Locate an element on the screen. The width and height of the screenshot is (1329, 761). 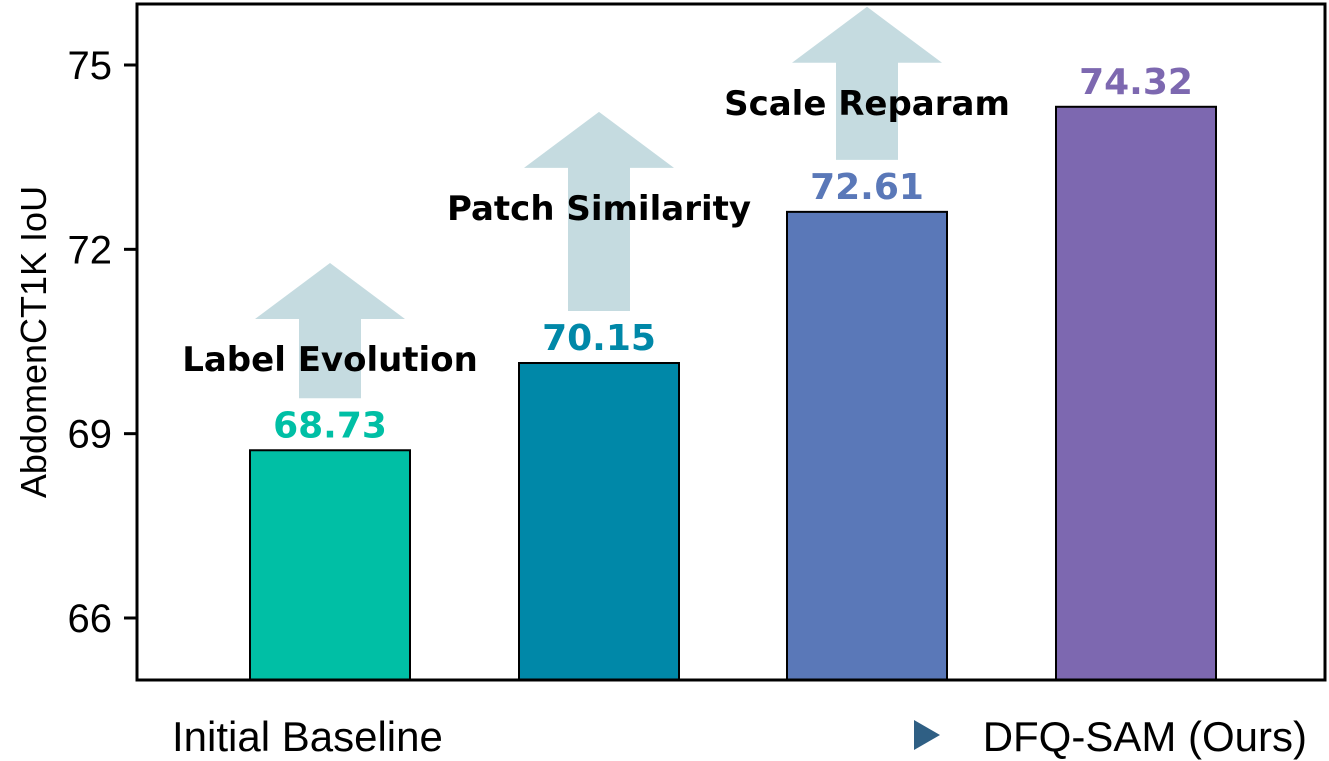
y-tick-label: 66 is located at coordinates (90, 619).